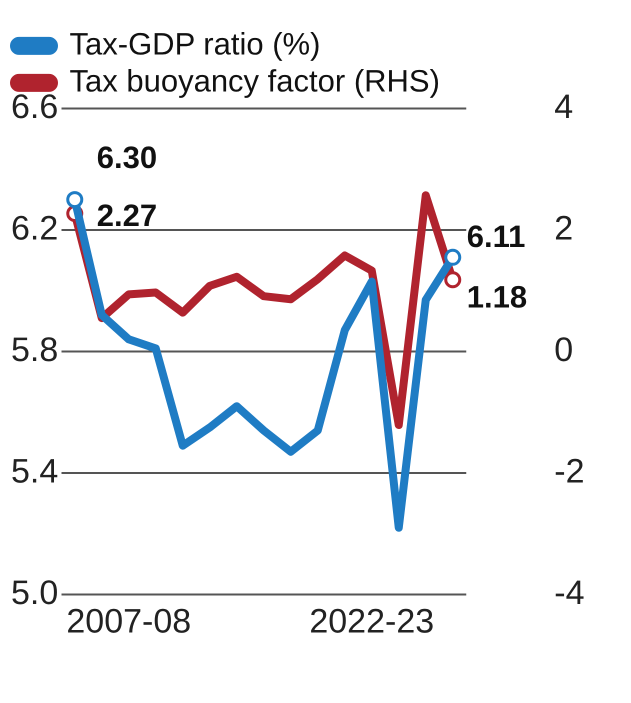  What do you see at coordinates (569, 471) in the screenshot?
I see `y2-tick-label: -2` at bounding box center [569, 471].